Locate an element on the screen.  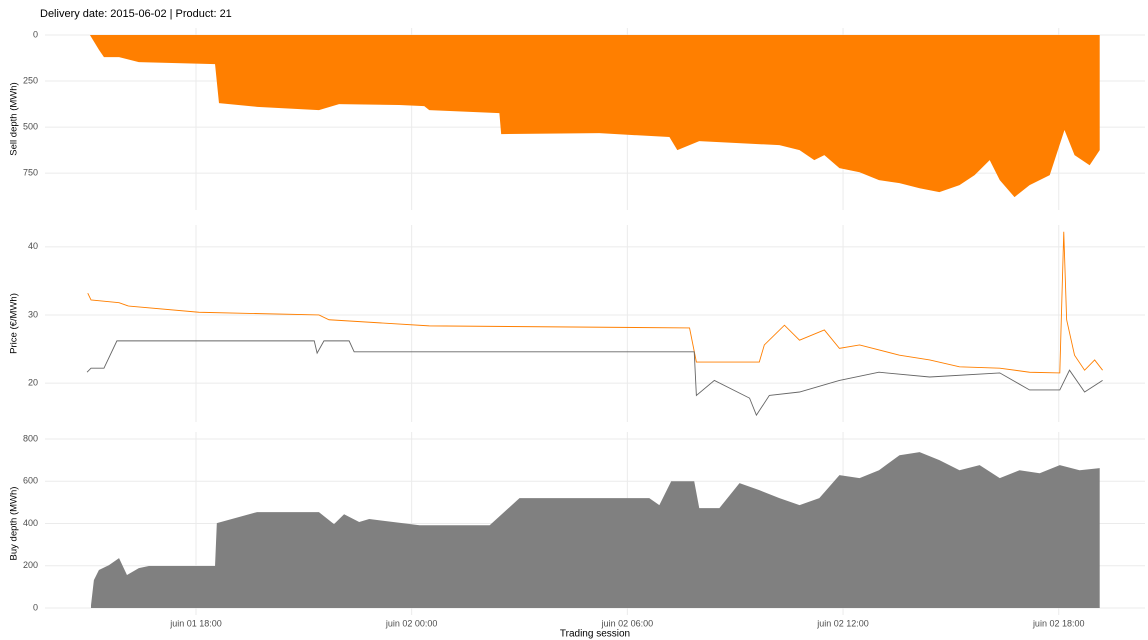
x-tick-label: juin 02 18:00 is located at coordinates (1058, 623).